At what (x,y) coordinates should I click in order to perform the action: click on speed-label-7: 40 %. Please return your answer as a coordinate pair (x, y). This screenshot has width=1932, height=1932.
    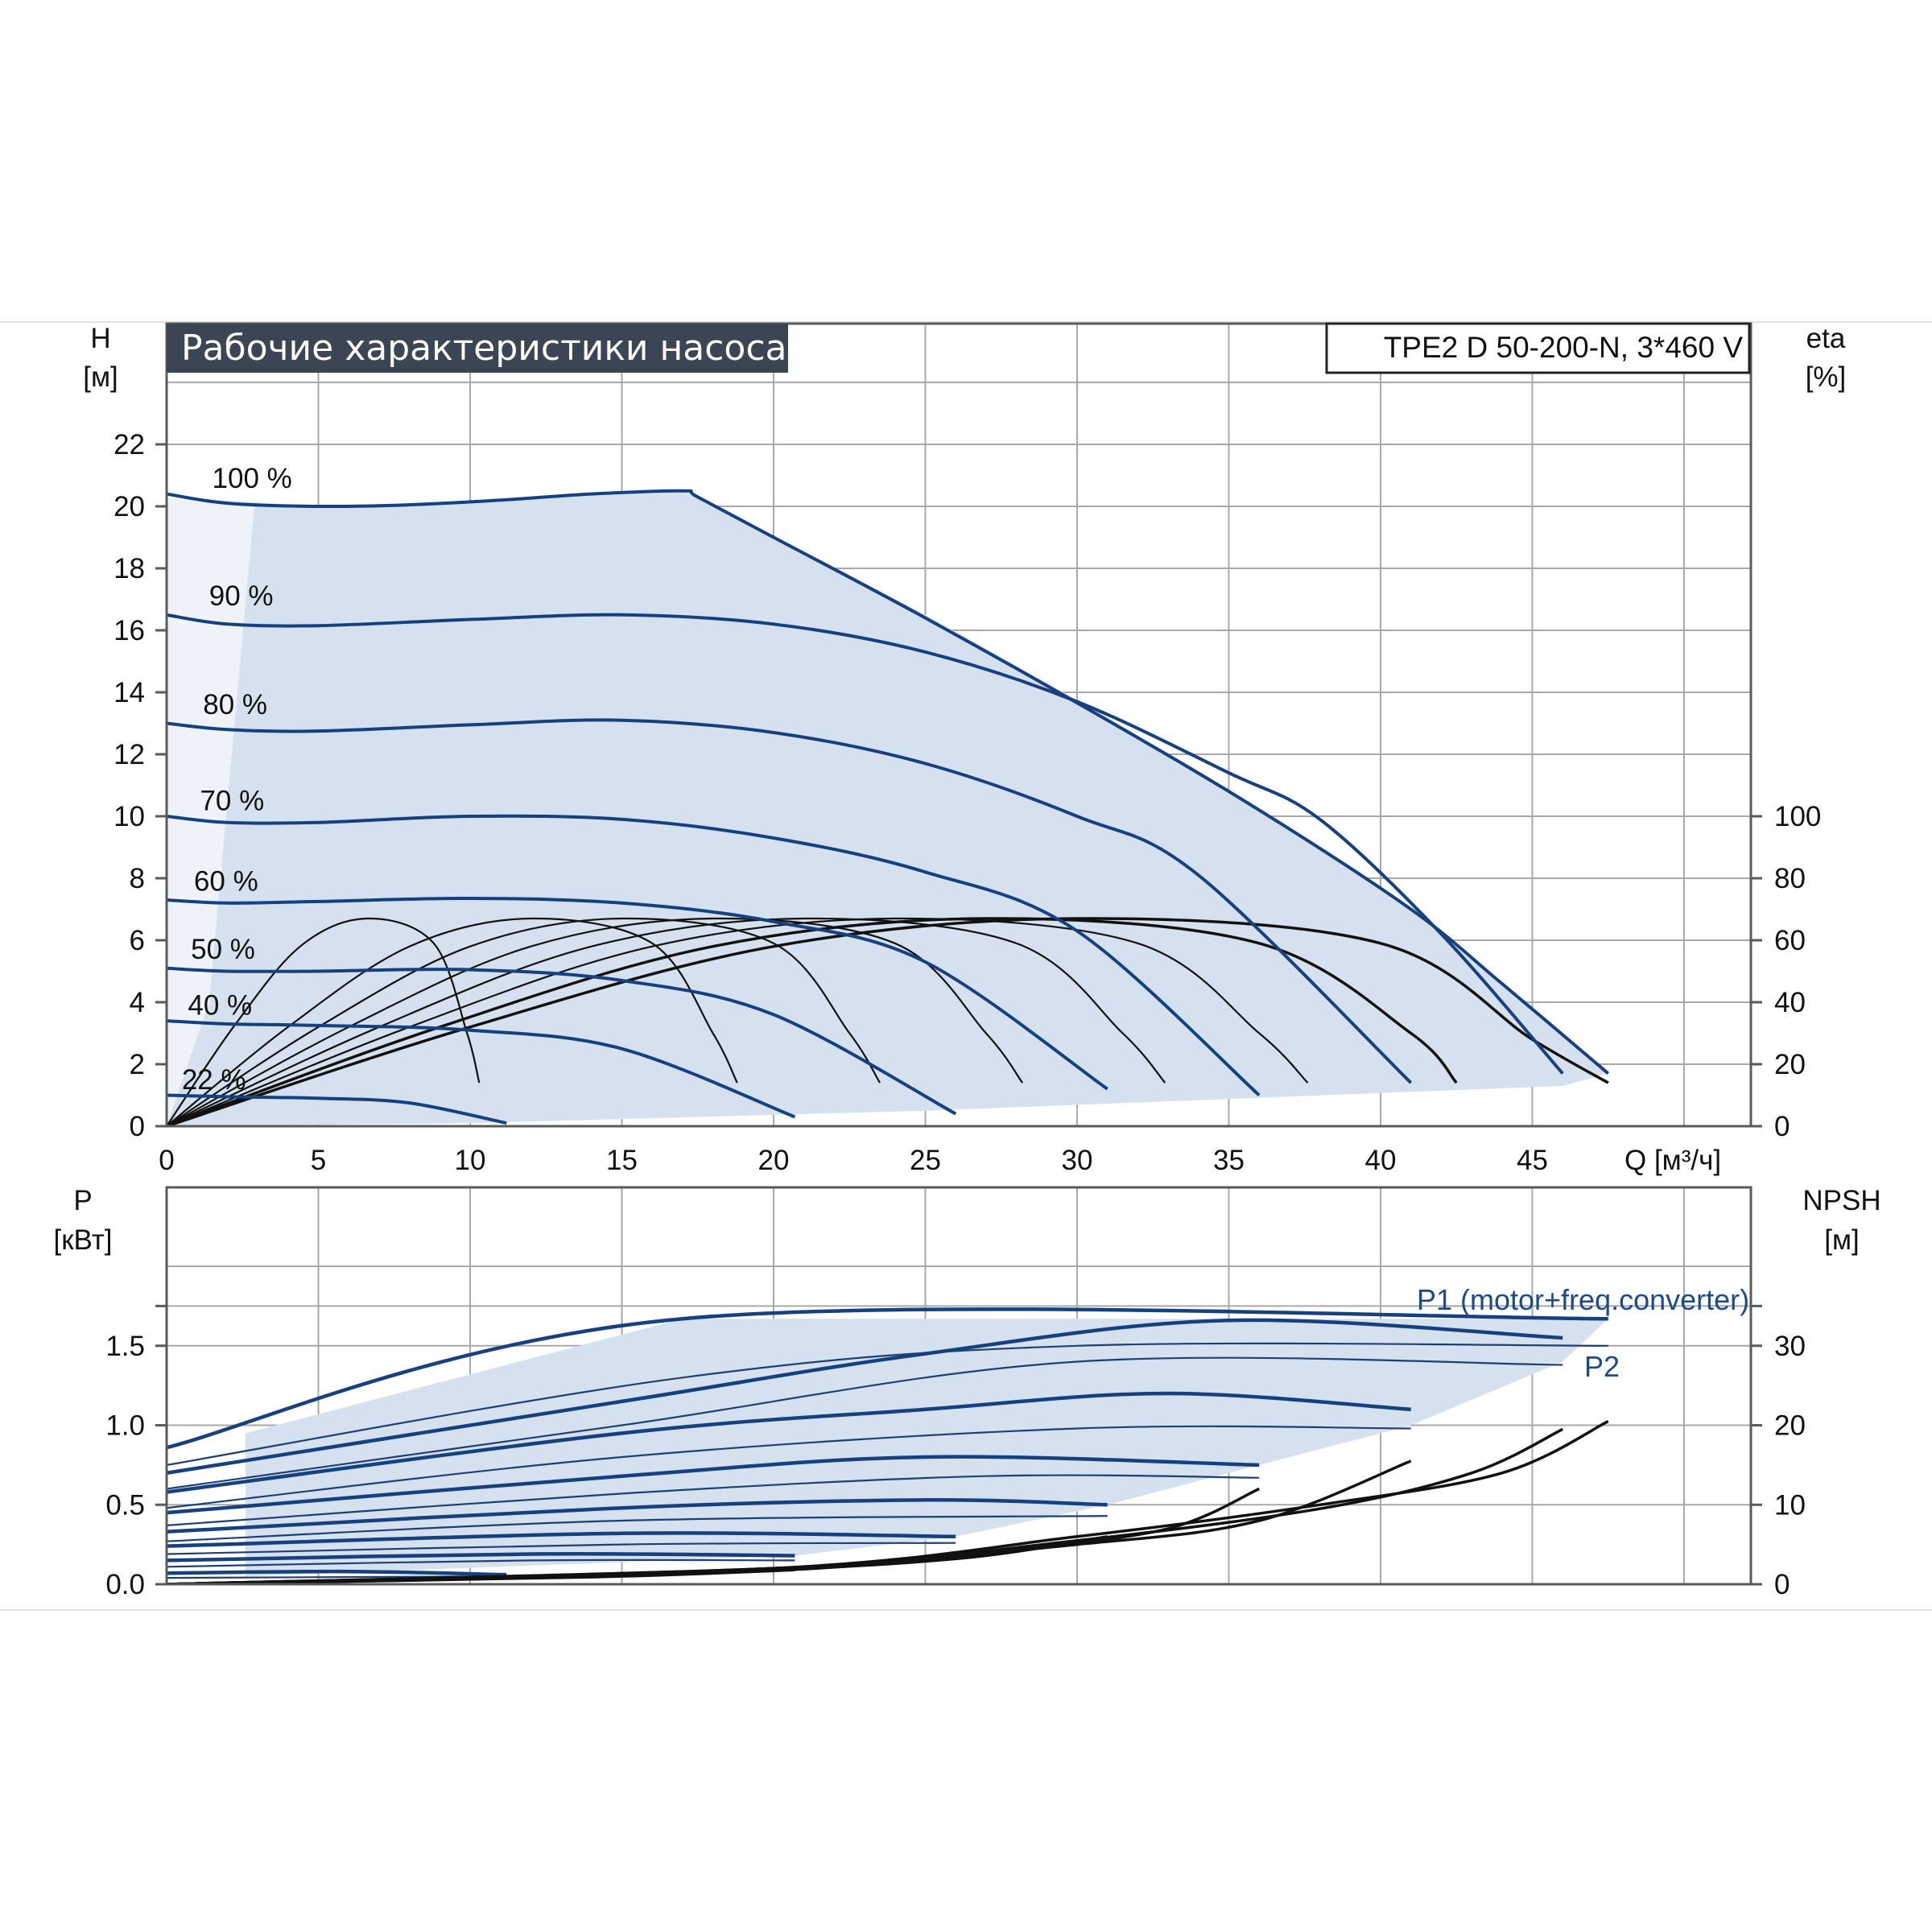
    Looking at the image, I should click on (220, 1005).